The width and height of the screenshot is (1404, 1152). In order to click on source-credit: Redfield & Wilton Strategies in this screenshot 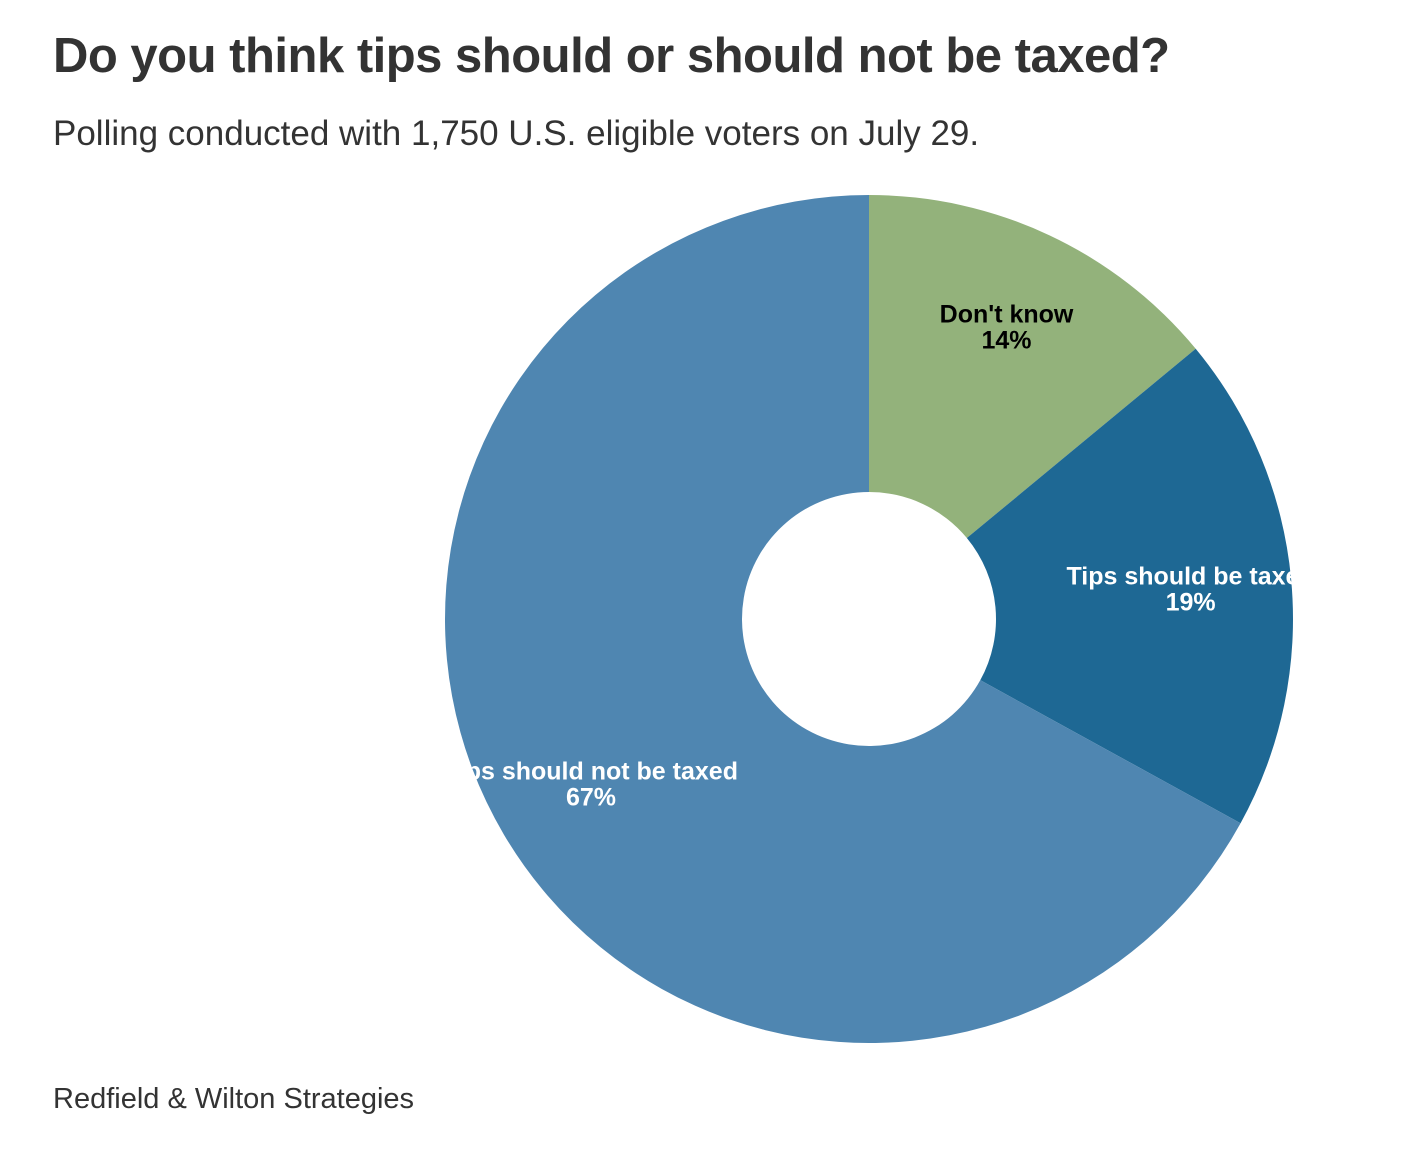, I will do `click(234, 1099)`.